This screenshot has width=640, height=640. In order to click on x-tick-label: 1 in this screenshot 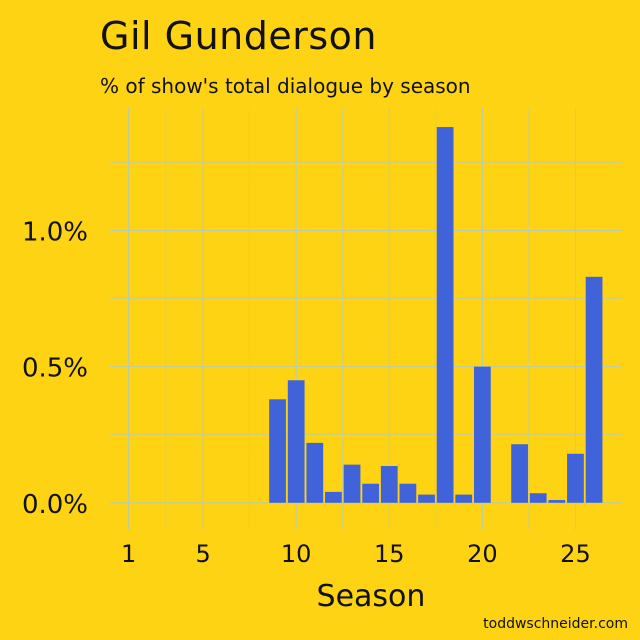, I will do `click(128, 554)`.